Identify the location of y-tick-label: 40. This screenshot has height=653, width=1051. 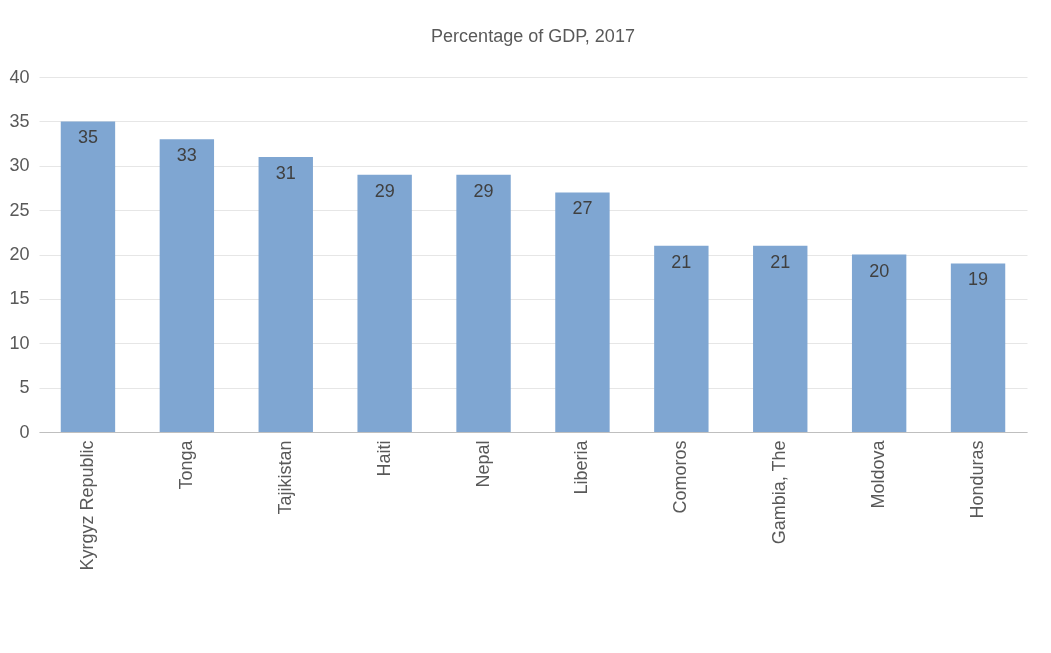
(19, 76).